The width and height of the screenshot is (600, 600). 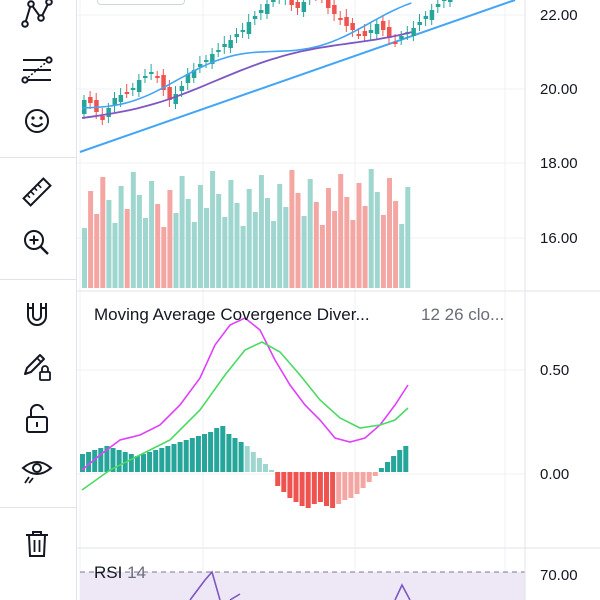 I want to click on rsi-indicator-param: 14, so click(x=136, y=572).